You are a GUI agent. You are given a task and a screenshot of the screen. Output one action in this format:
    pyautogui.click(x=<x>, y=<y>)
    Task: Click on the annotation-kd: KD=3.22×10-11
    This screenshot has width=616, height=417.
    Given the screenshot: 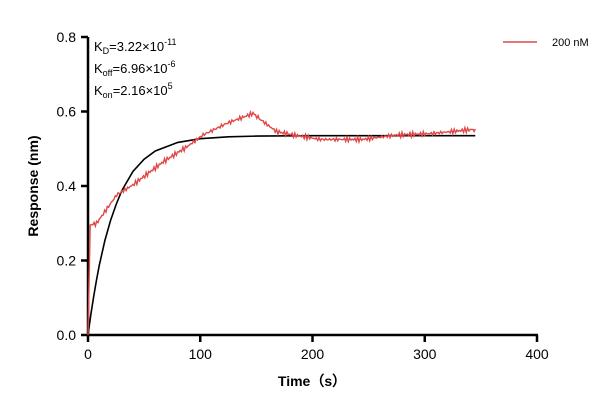 What is the action you would take?
    pyautogui.click(x=135, y=46)
    